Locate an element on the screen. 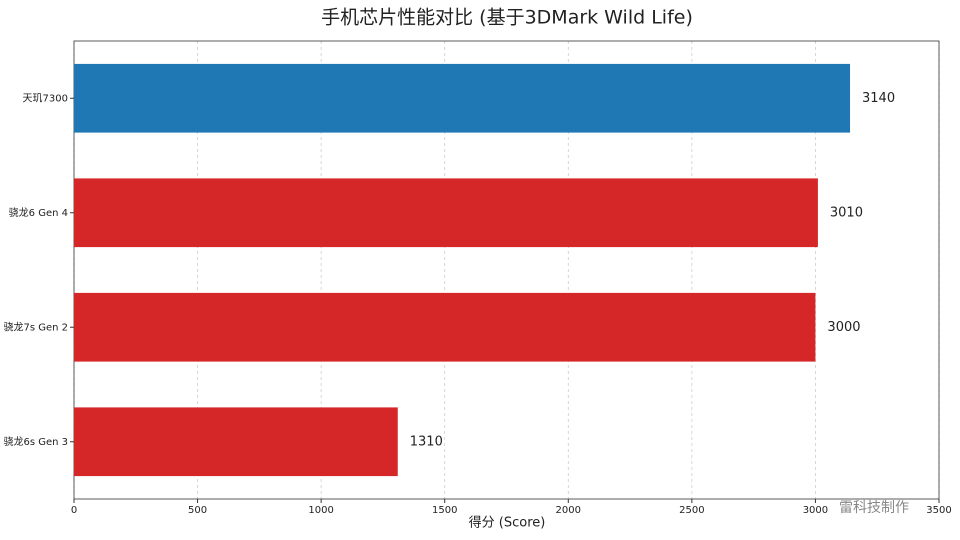  y-tick-label: 骁龙7s Gen 2 is located at coordinates (35, 326).